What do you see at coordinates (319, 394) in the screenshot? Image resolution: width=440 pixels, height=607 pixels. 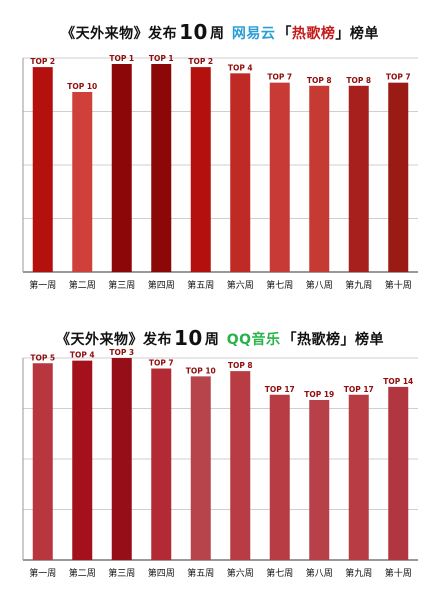 I see `data-label: TOP 19` at bounding box center [319, 394].